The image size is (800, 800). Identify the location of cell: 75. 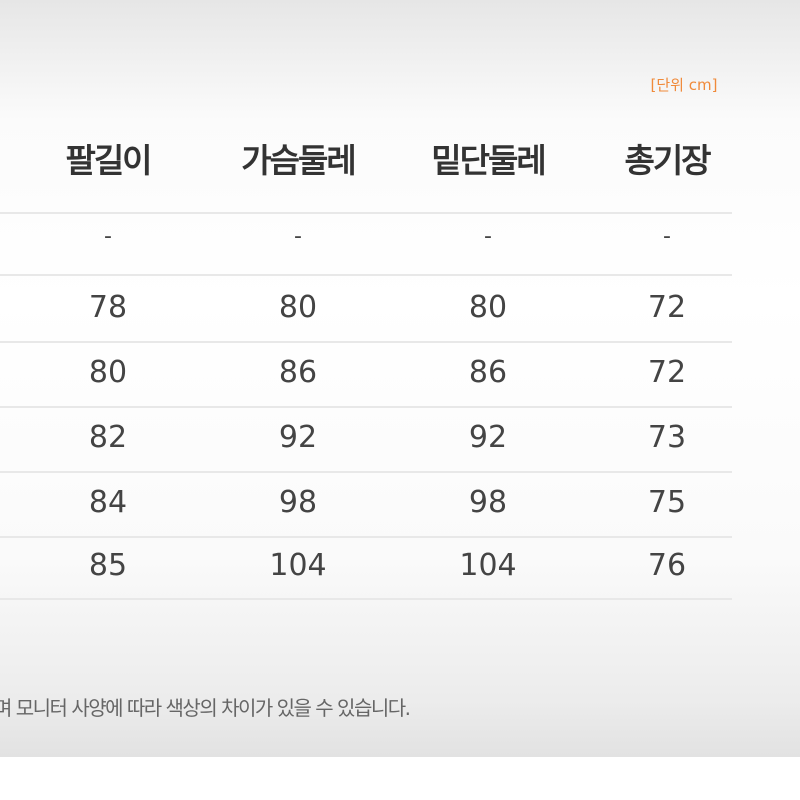
(667, 502).